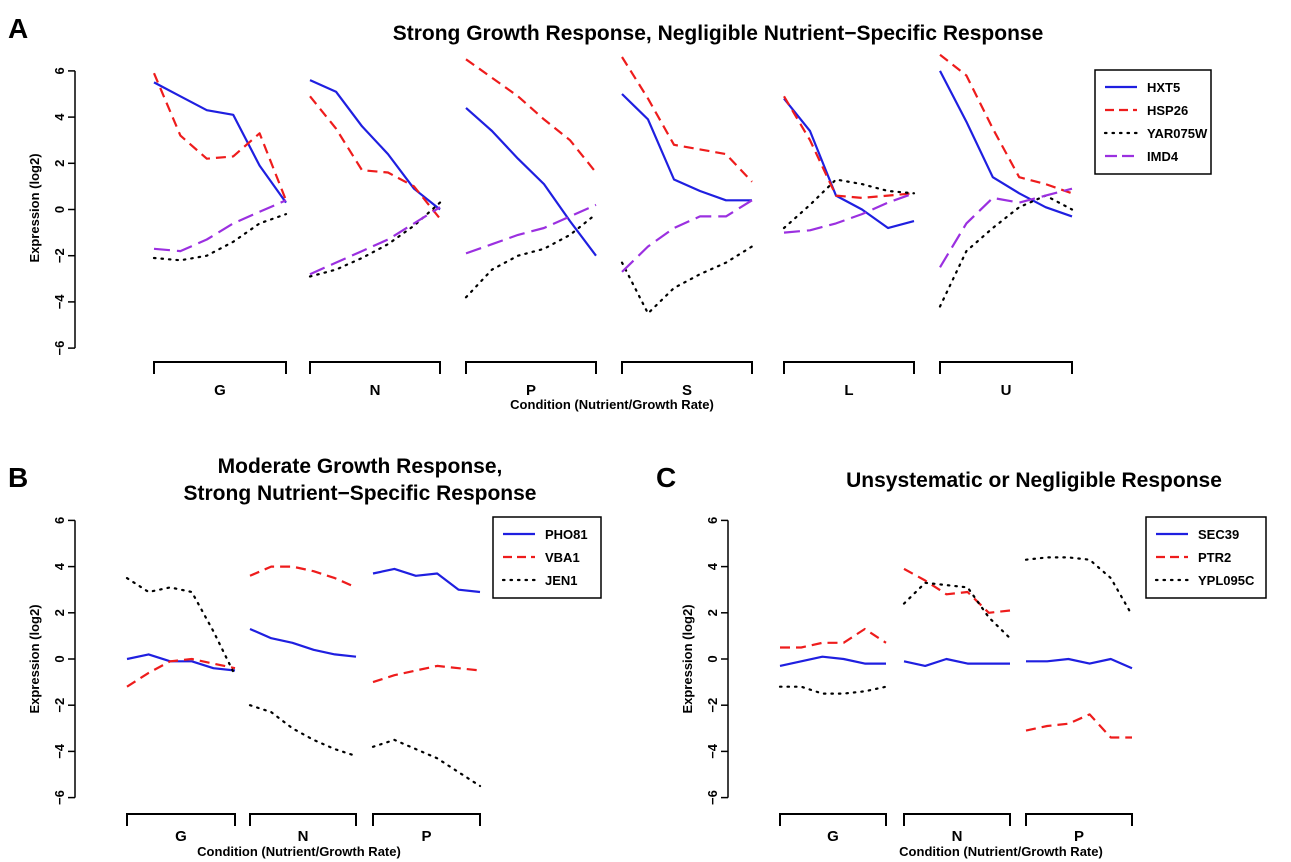 The image size is (1291, 862). What do you see at coordinates (1079, 663) in the screenshot?
I see `series-line-sec39-p` at bounding box center [1079, 663].